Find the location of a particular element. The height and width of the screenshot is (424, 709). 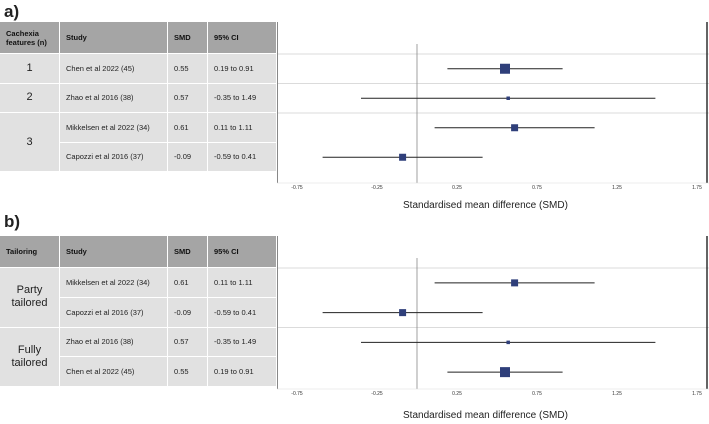

group-label: 2 is located at coordinates (30, 98).